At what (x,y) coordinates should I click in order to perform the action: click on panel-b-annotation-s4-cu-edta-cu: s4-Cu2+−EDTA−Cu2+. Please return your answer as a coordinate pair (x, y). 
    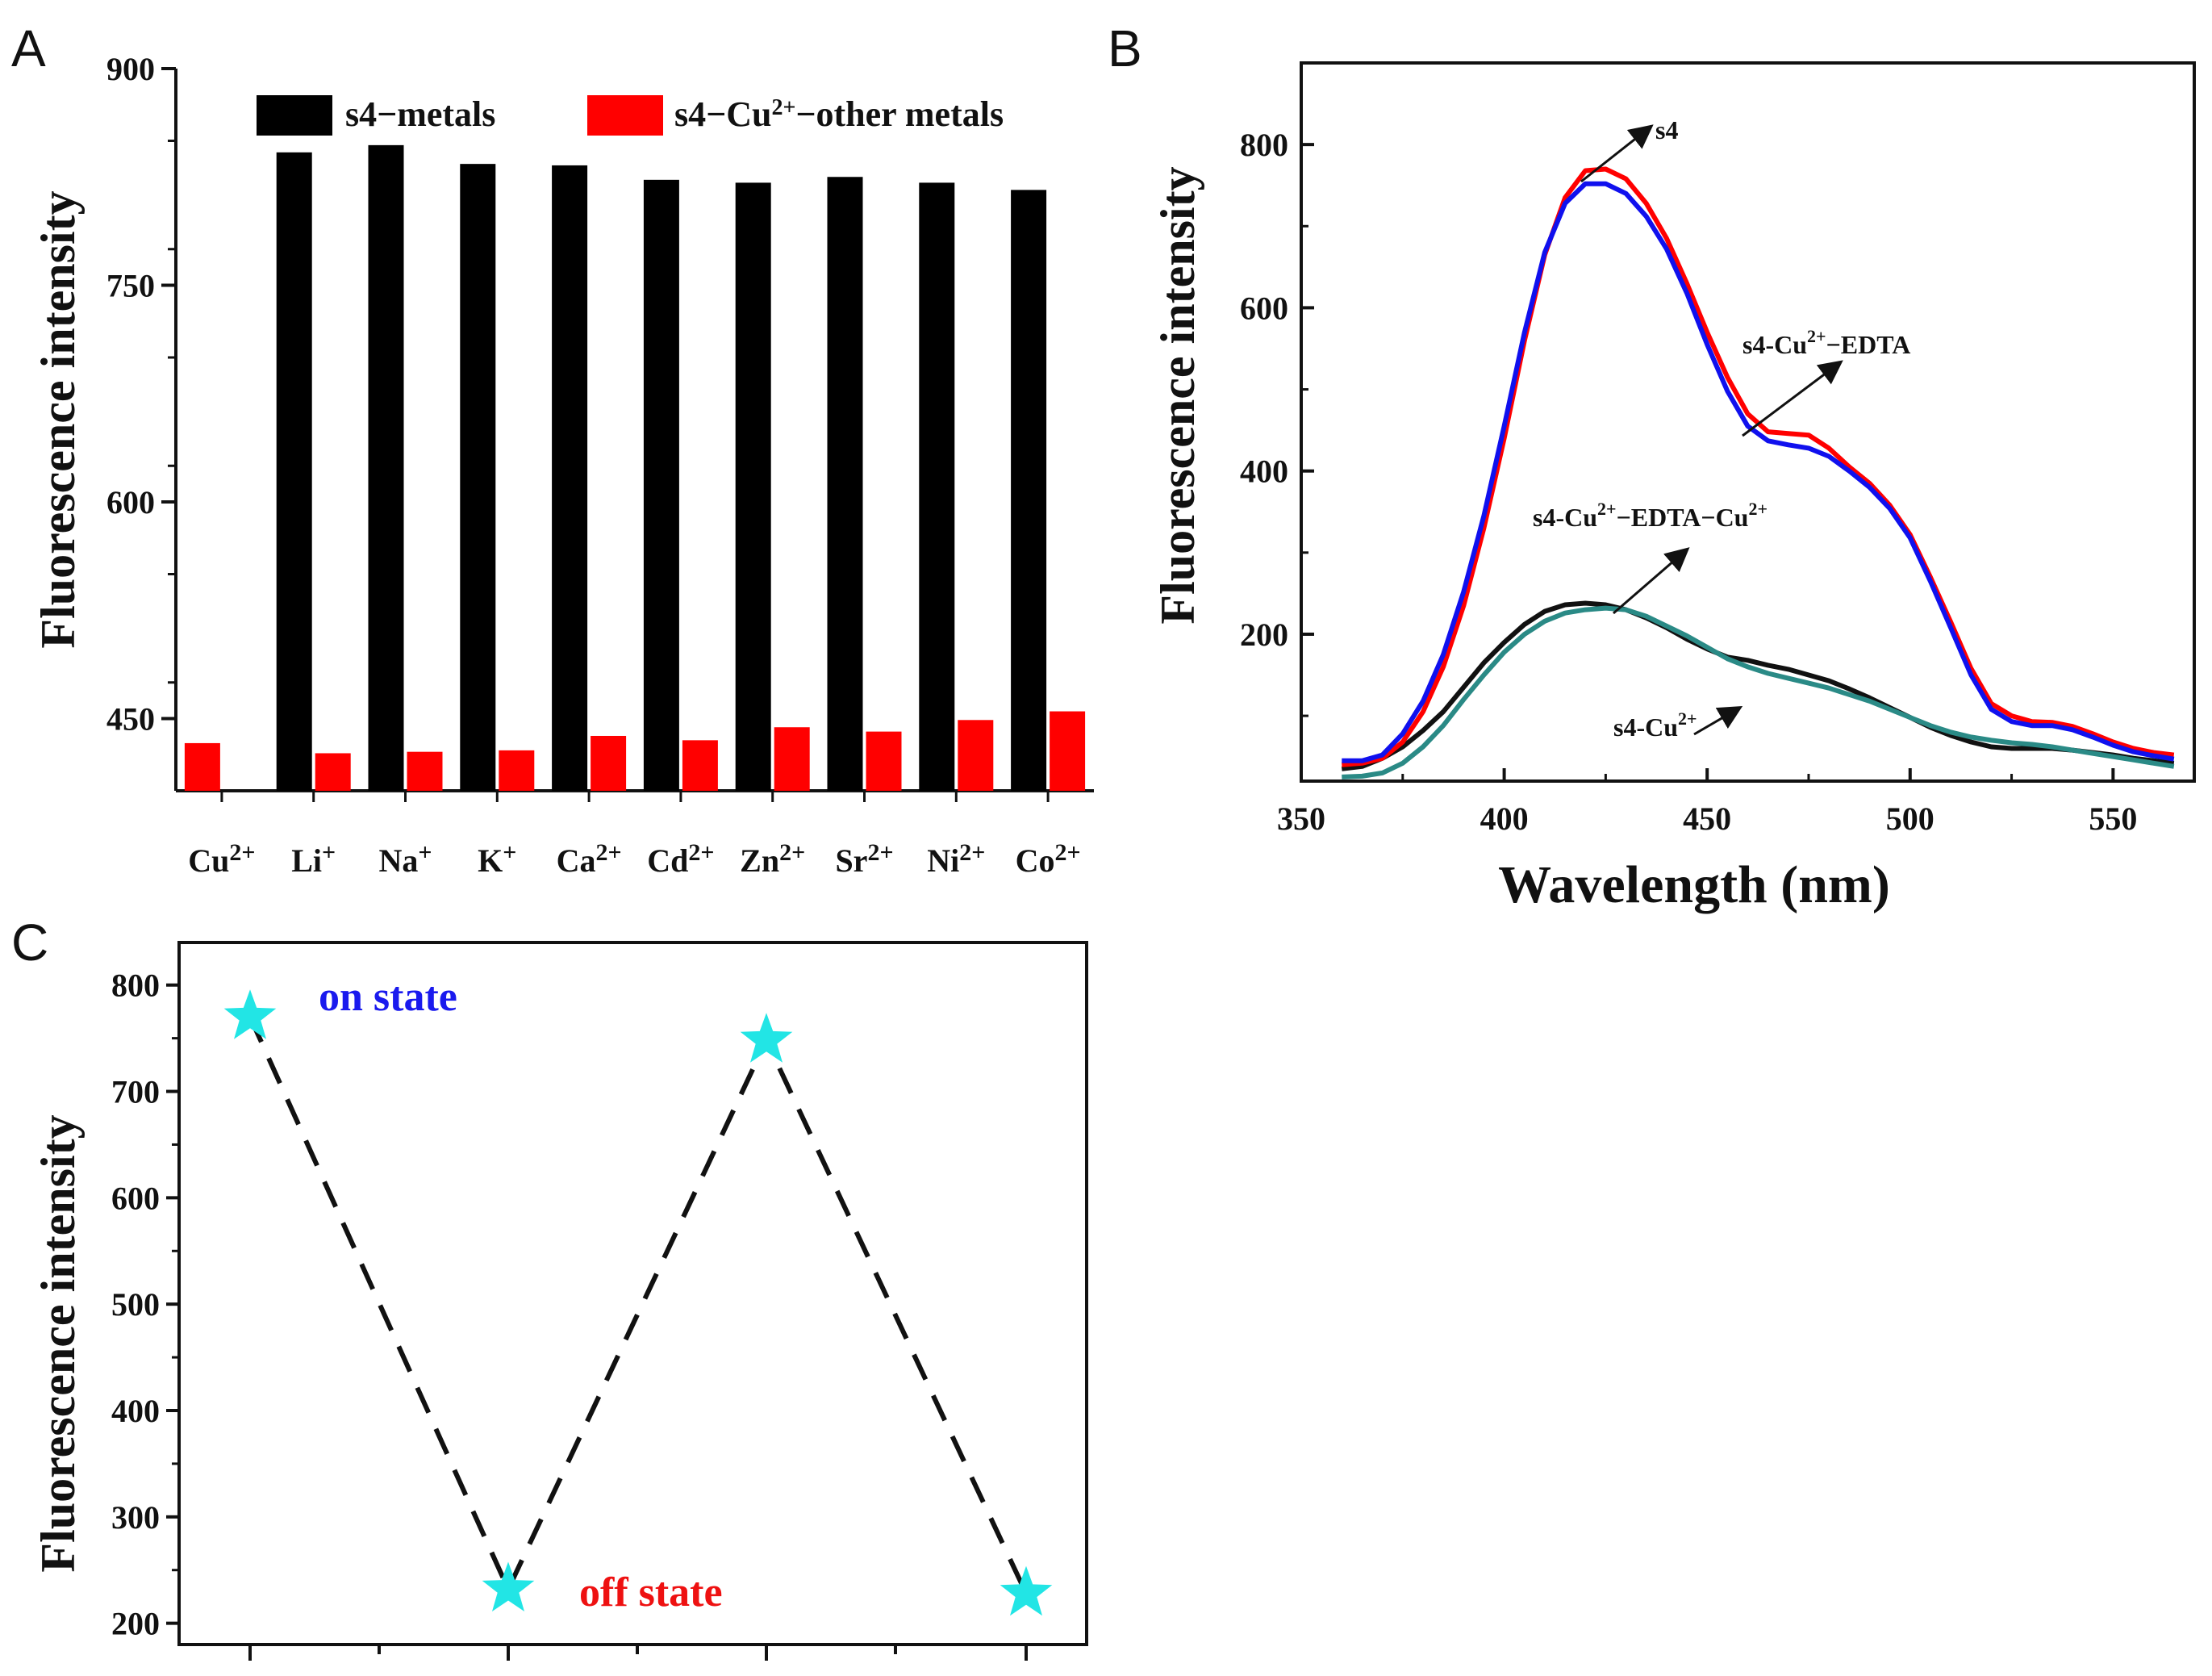
    Looking at the image, I should click on (1650, 515).